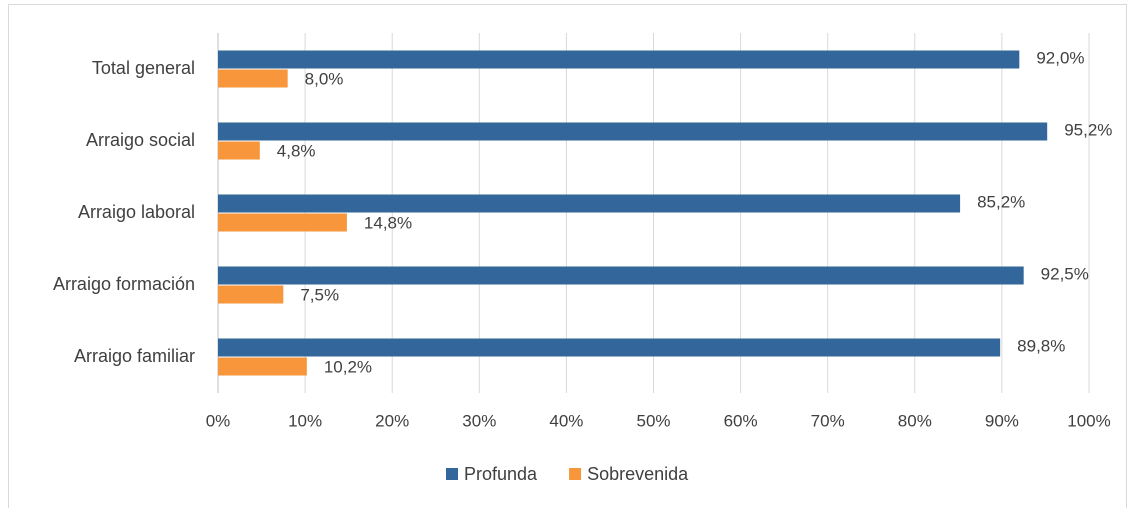 Image resolution: width=1133 pixels, height=508 pixels. I want to click on value-label: 4,8%, so click(296, 150).